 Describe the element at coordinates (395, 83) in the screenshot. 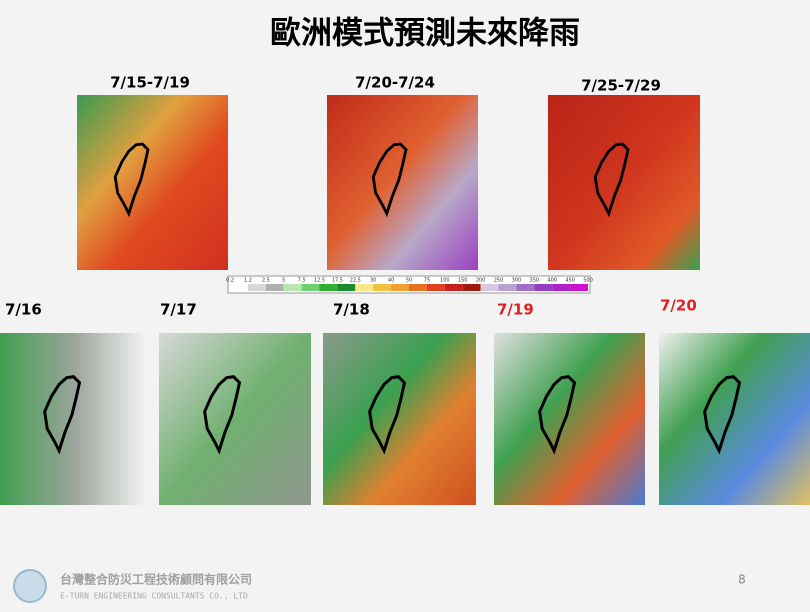

I see `map-label: 7/20-7/24` at that location.